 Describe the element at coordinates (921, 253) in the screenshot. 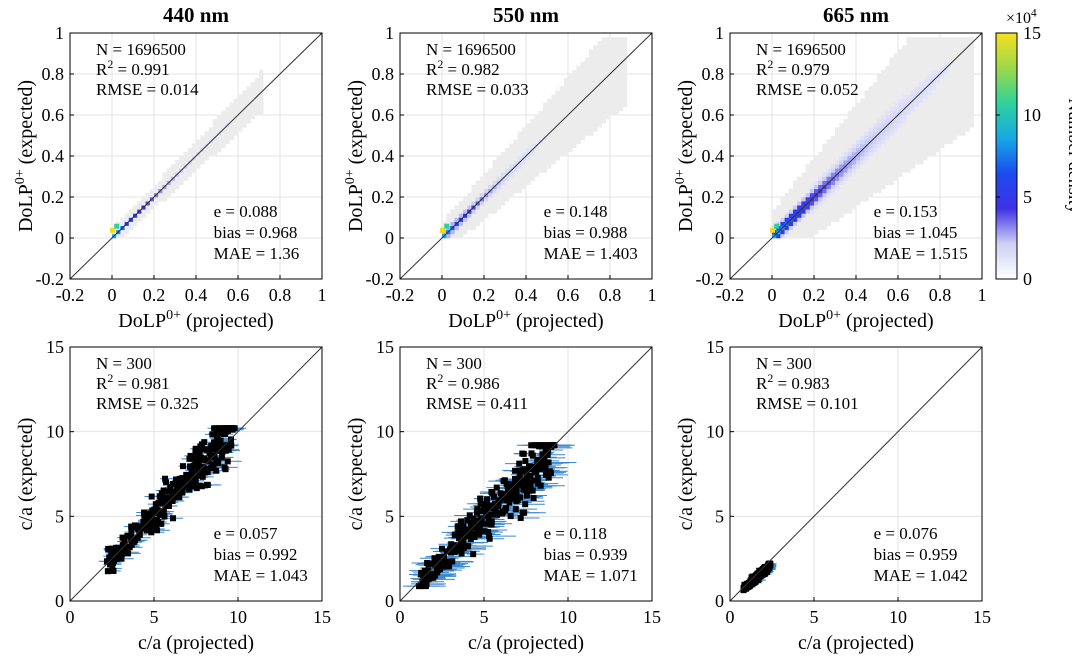

I see `stat-bottom: MAE = 1.515` at that location.